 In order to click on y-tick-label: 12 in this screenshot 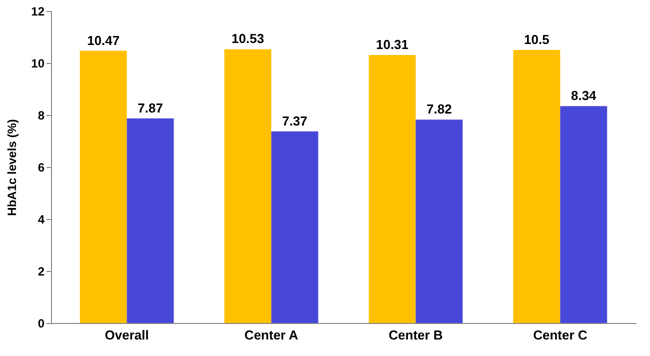, I will do `click(38, 11)`.